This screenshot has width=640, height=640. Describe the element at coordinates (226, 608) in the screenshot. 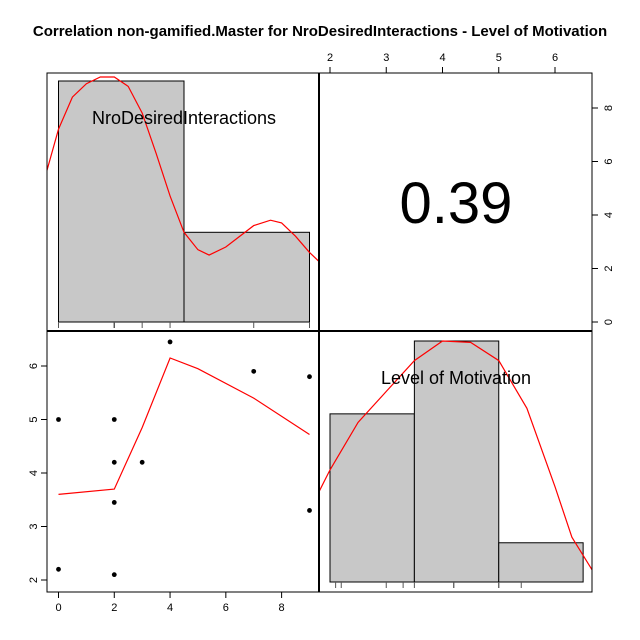

I see `bottom-axis-tick-label-3: 6` at that location.